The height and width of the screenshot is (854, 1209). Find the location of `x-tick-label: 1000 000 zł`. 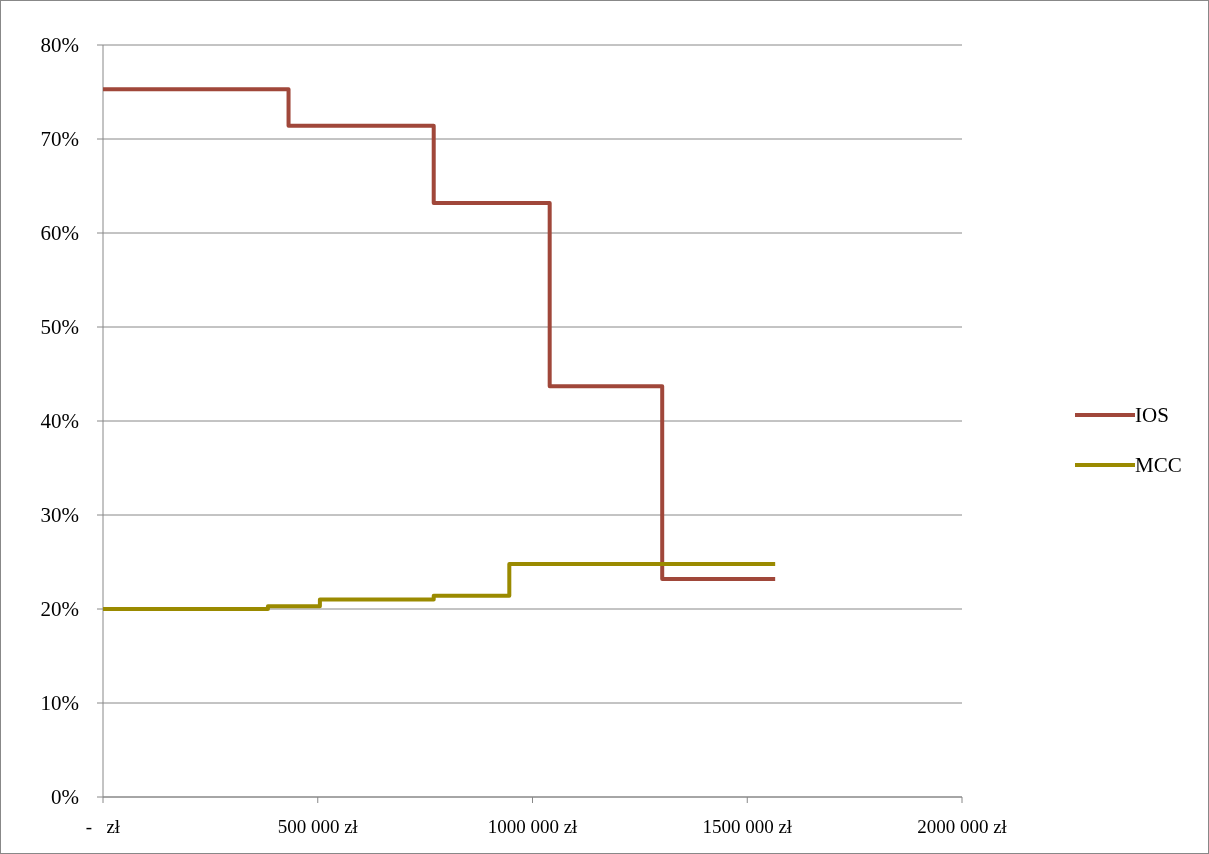

x-tick-label: 1000 000 zł is located at coordinates (533, 826).